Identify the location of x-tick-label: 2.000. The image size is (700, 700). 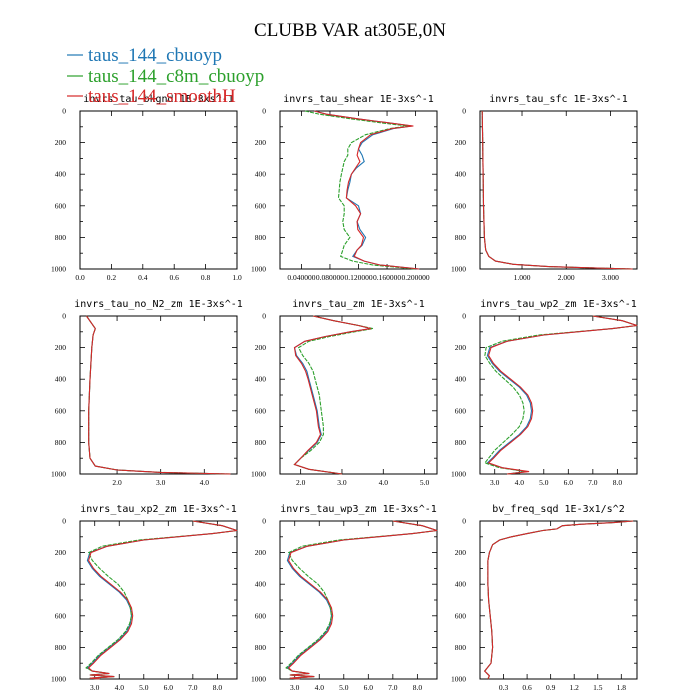
(566, 277).